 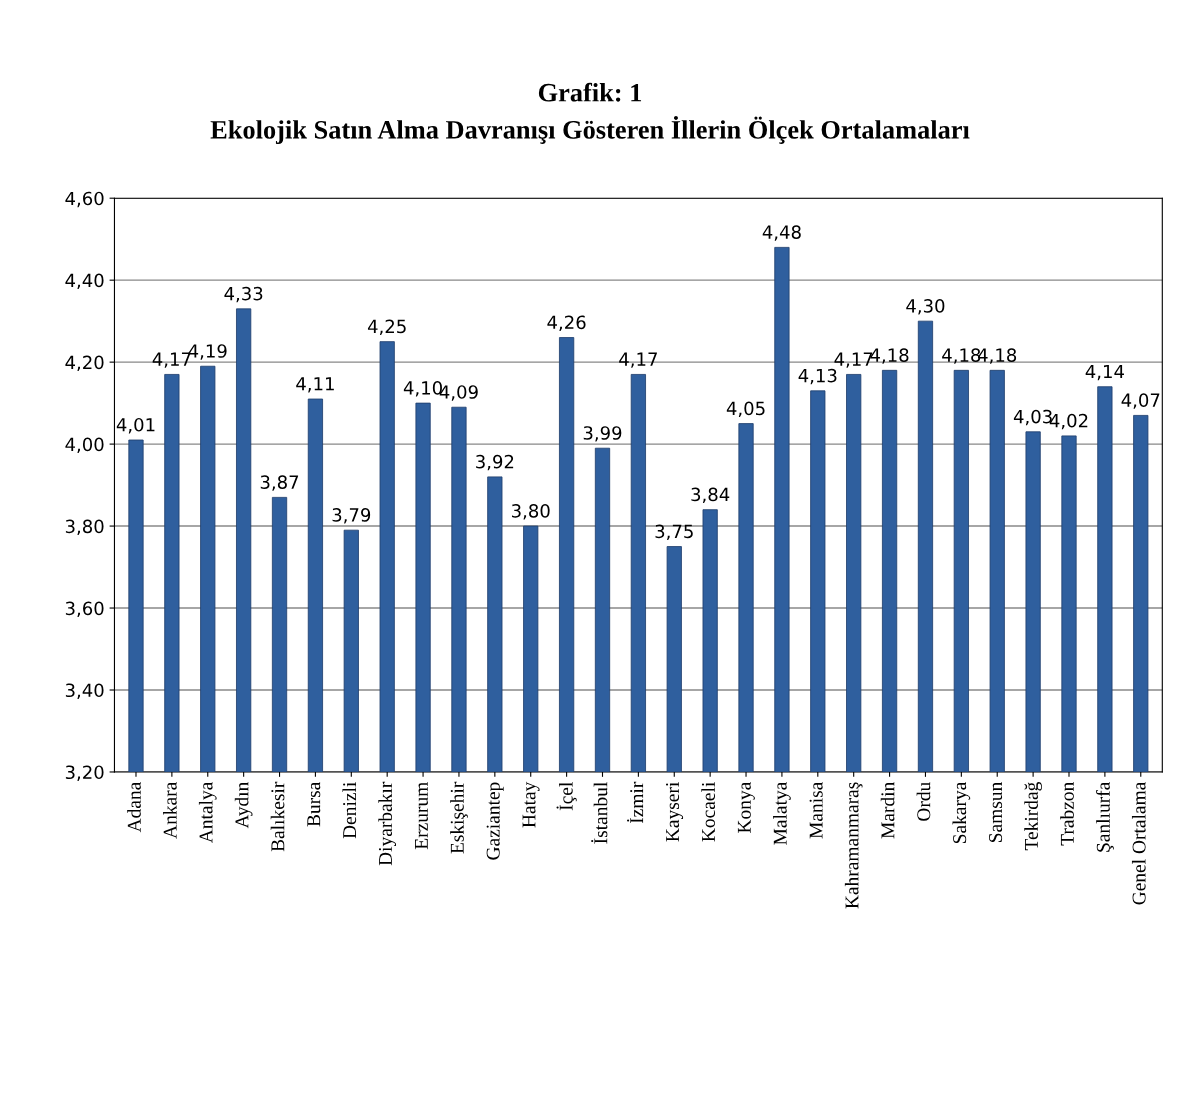 I want to click on data-label: 4,30, so click(x=925, y=307).